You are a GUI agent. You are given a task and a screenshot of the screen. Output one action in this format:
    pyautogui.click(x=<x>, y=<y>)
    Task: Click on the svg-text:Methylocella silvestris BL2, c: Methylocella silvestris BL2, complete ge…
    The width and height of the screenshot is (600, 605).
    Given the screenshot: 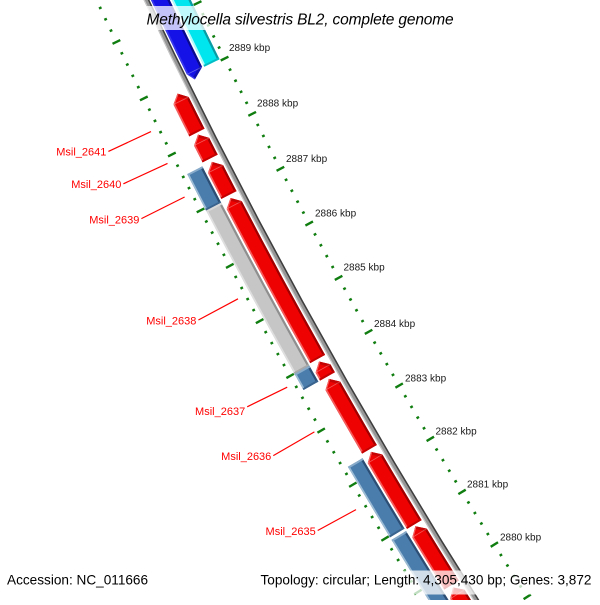 What is the action you would take?
    pyautogui.click(x=301, y=20)
    